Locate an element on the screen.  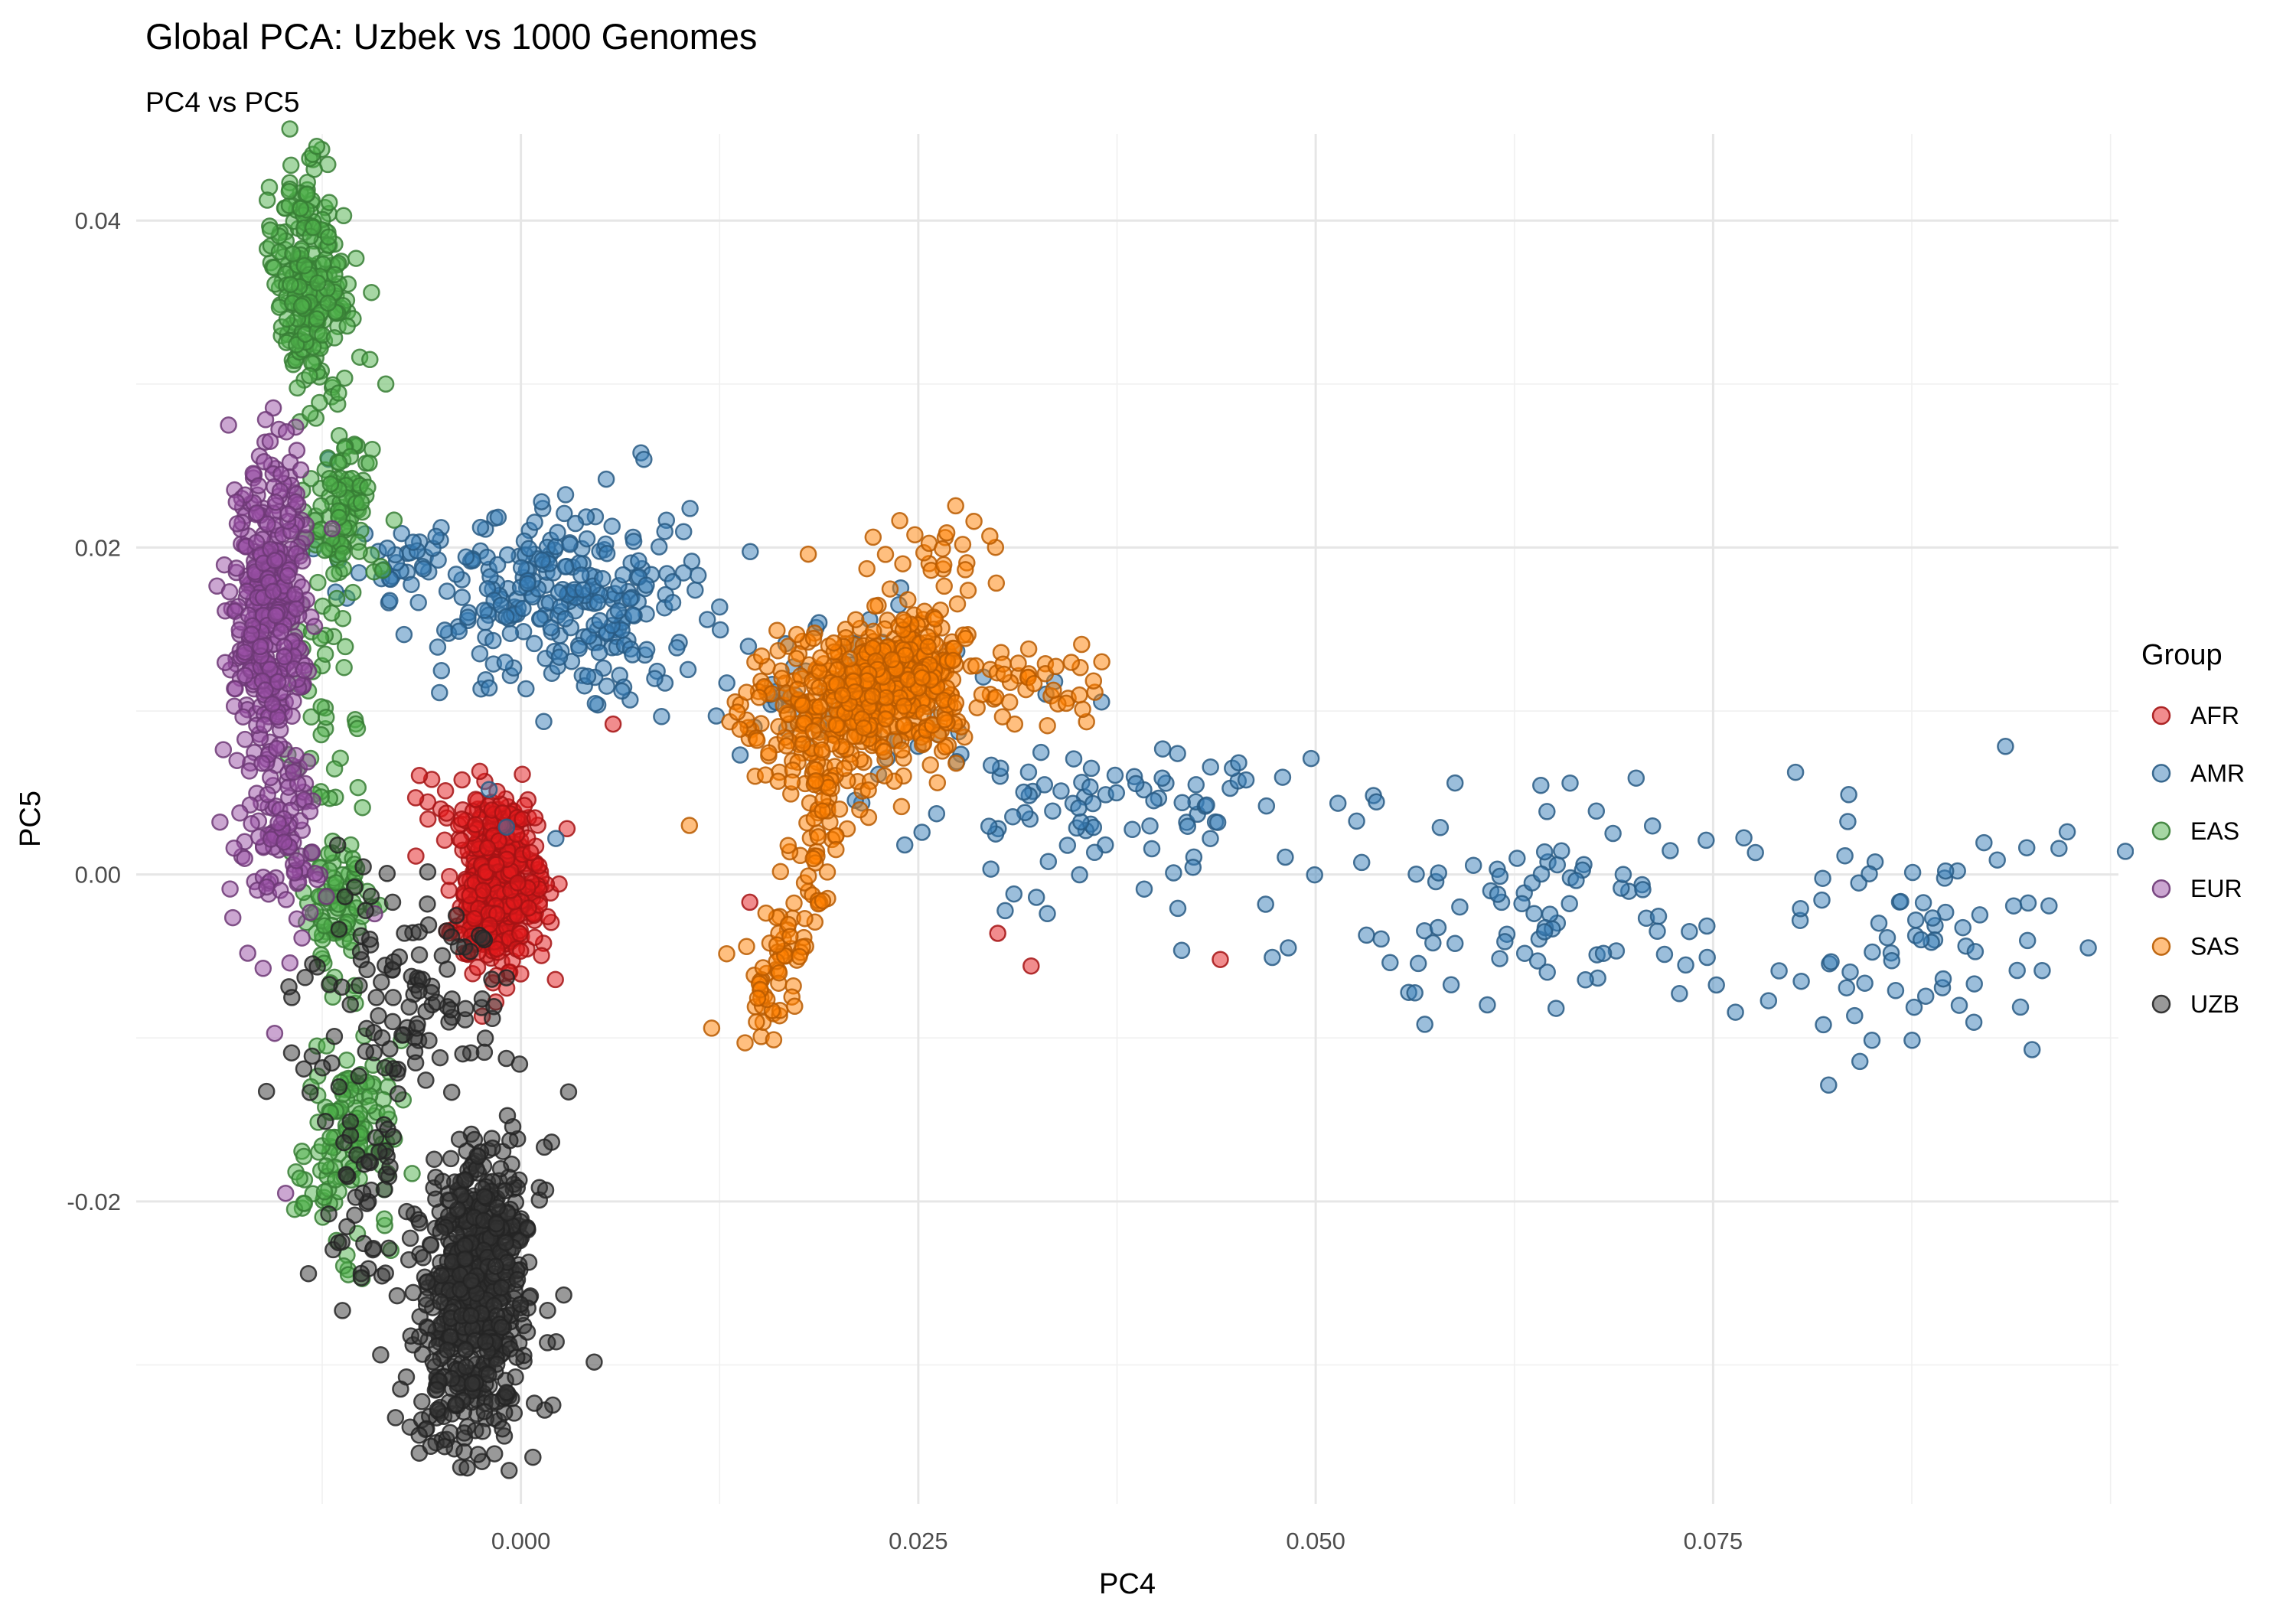
x-tick-label: 0.075 is located at coordinates (1713, 1541).